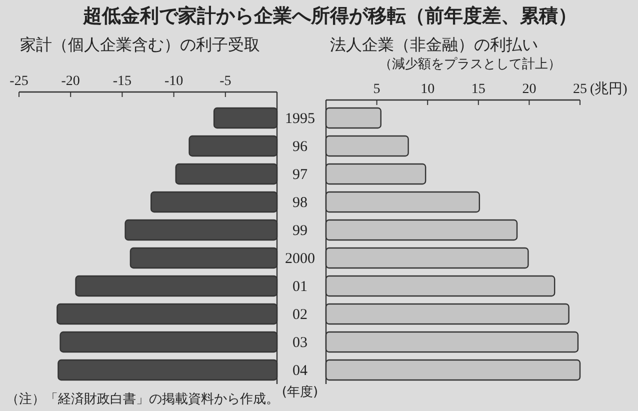 Image resolution: width=638 pixels, height=411 pixels. I want to click on x-tick-label: 20, so click(529, 89).